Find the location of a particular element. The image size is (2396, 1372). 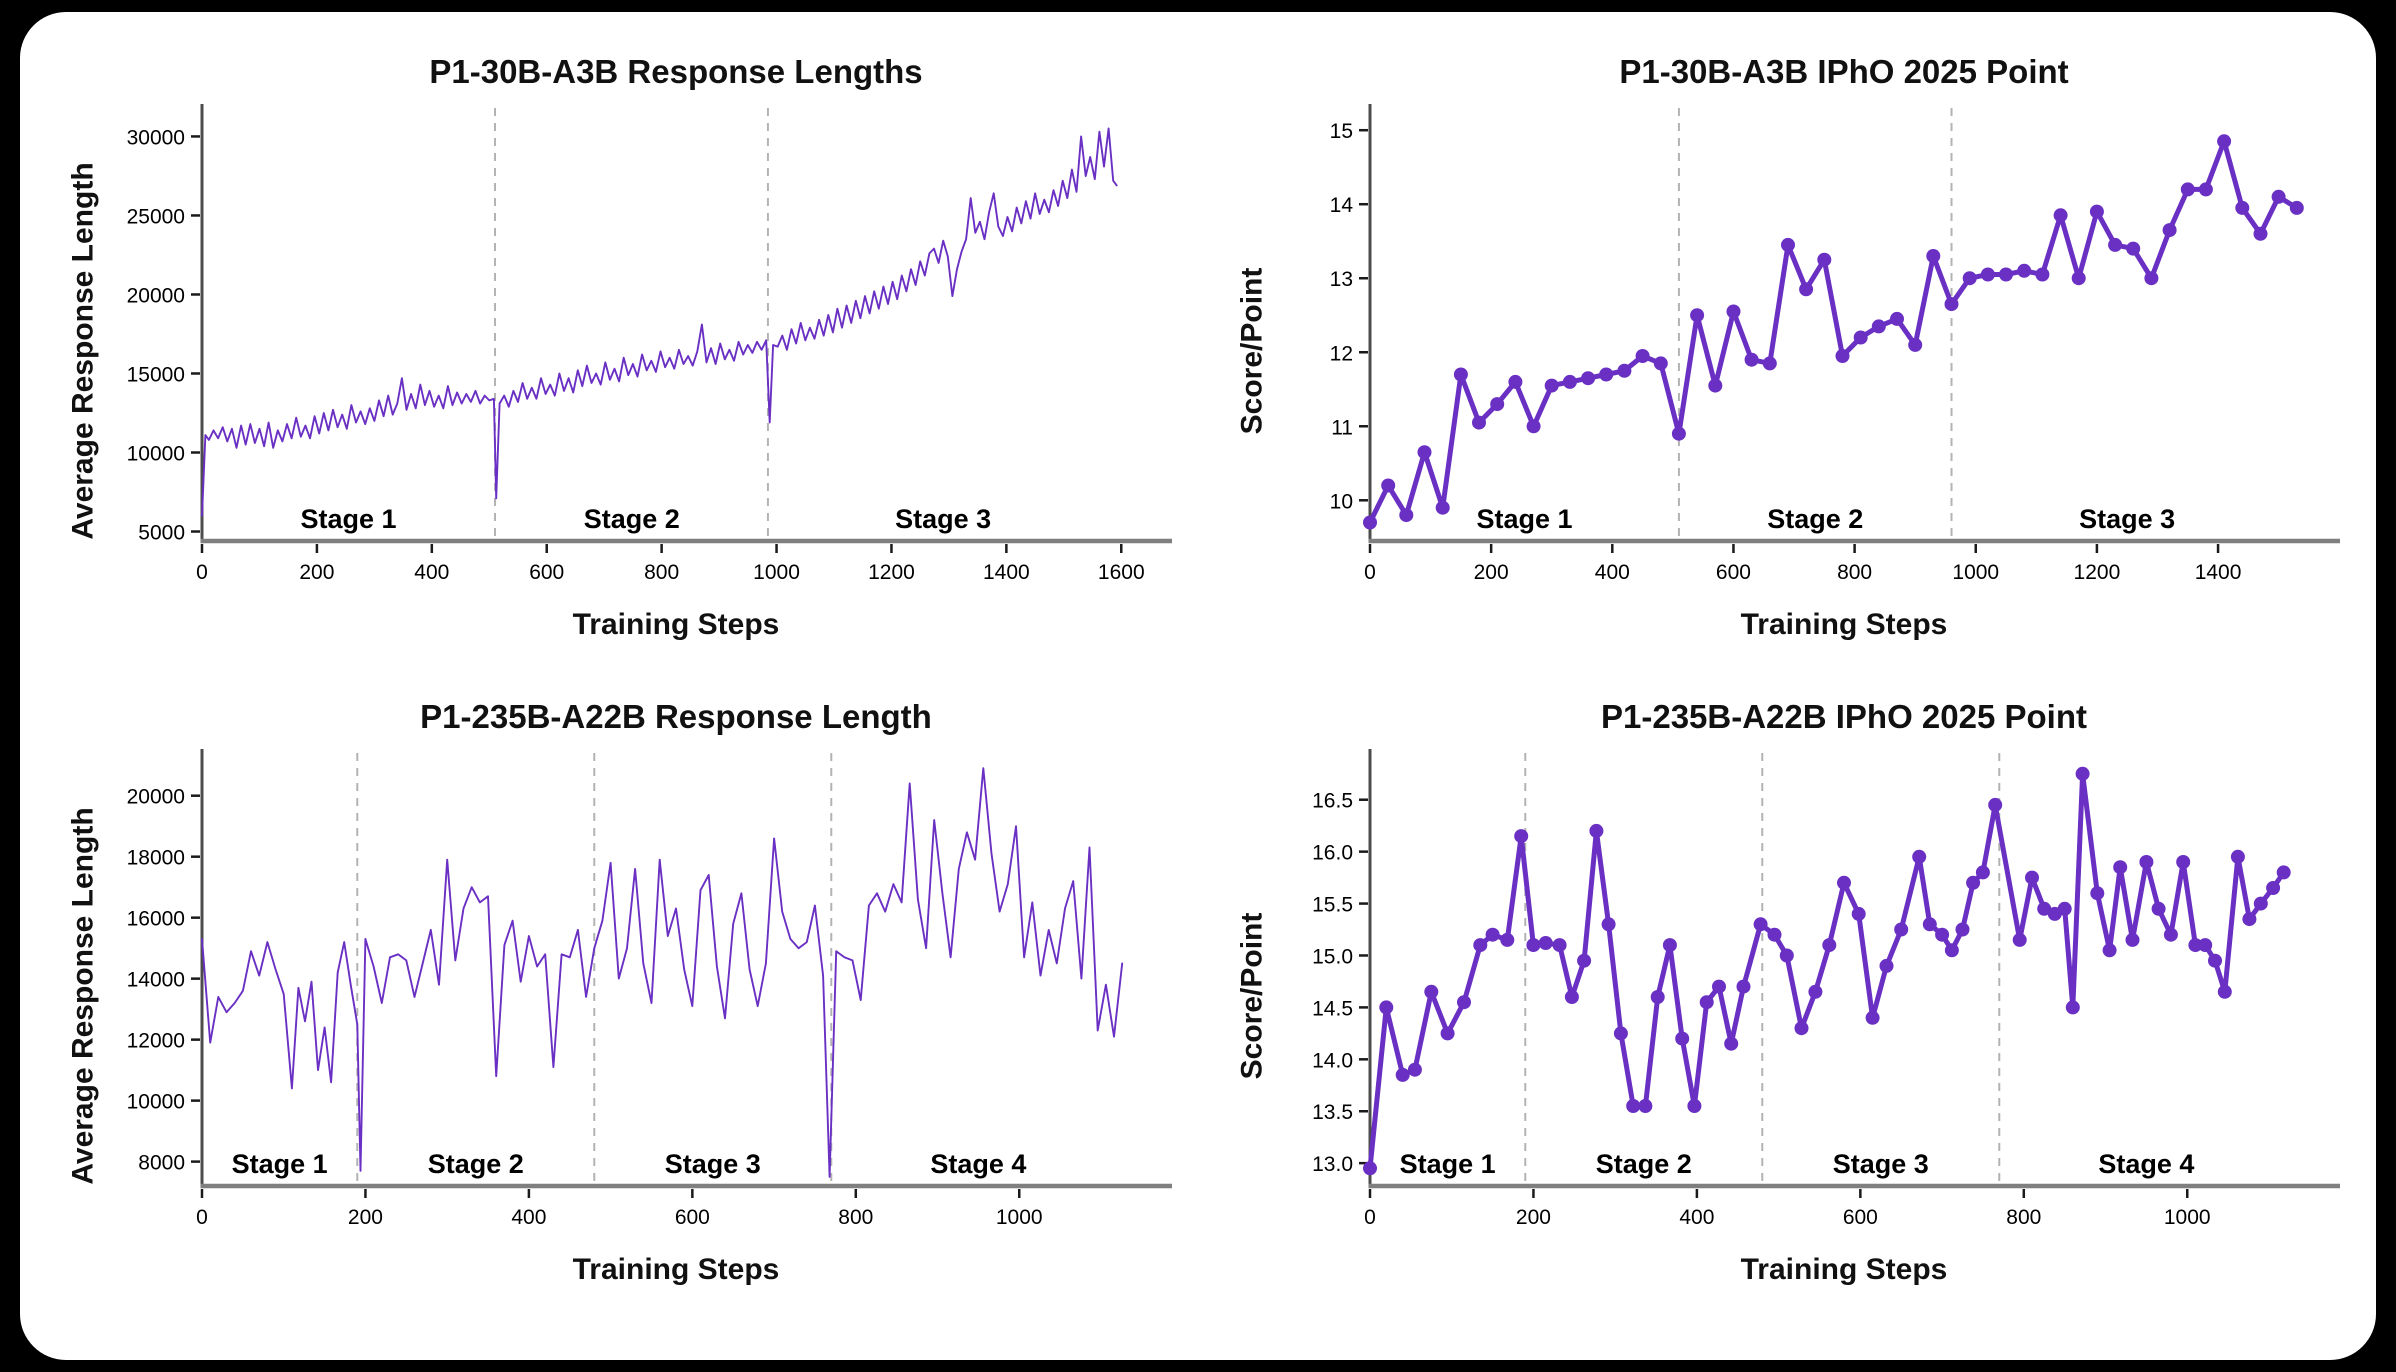

chart-title: P1-235B-A22B Response Length is located at coordinates (676, 716).